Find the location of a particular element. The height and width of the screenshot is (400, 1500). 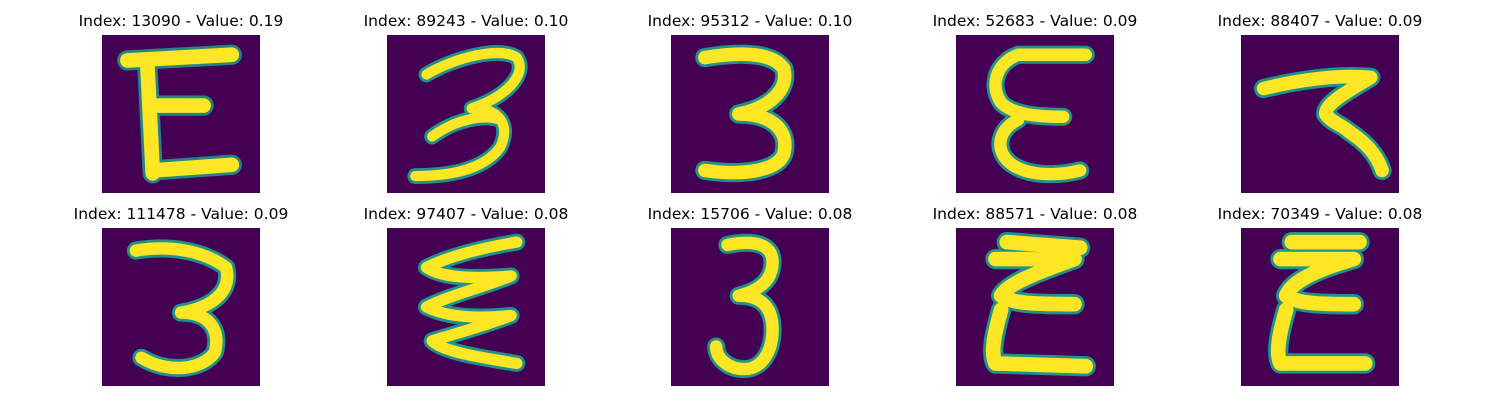

panel-title: Index: 97407 - Value: 0.08 is located at coordinates (466, 214).